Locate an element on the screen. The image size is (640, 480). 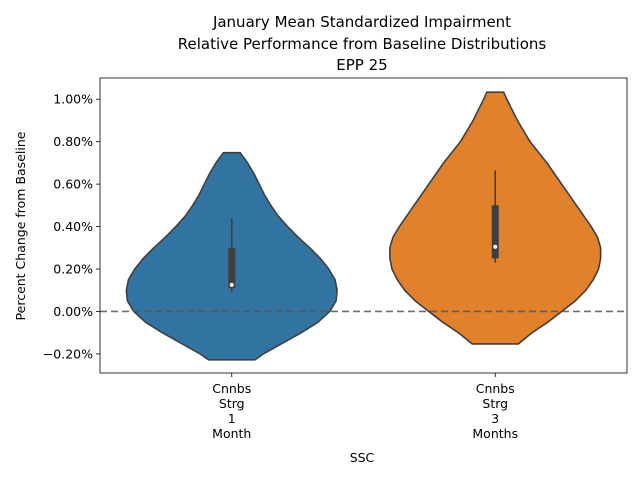
y-tick-label-7: 1.00% is located at coordinates (73, 99).